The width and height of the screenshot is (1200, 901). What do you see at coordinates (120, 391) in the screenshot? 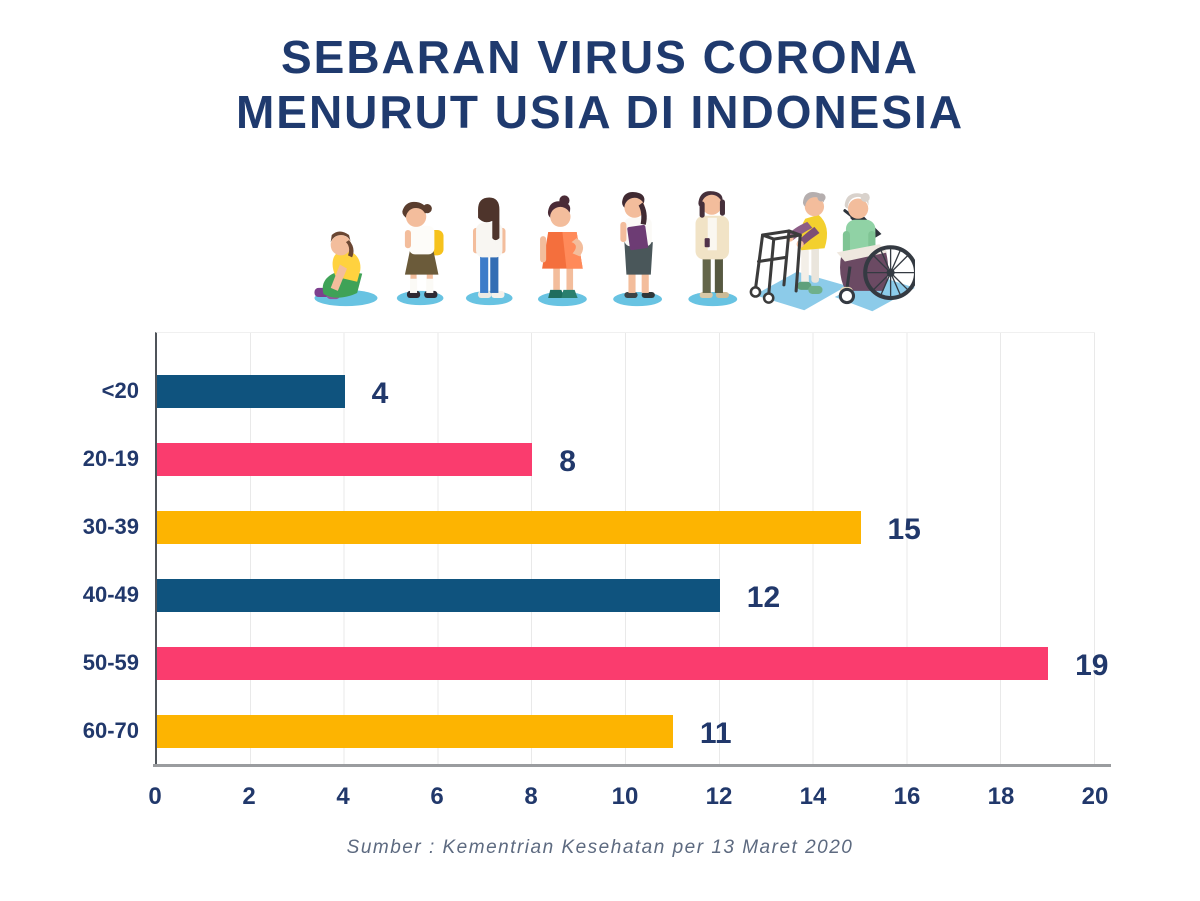
I see `category-label: <20` at bounding box center [120, 391].